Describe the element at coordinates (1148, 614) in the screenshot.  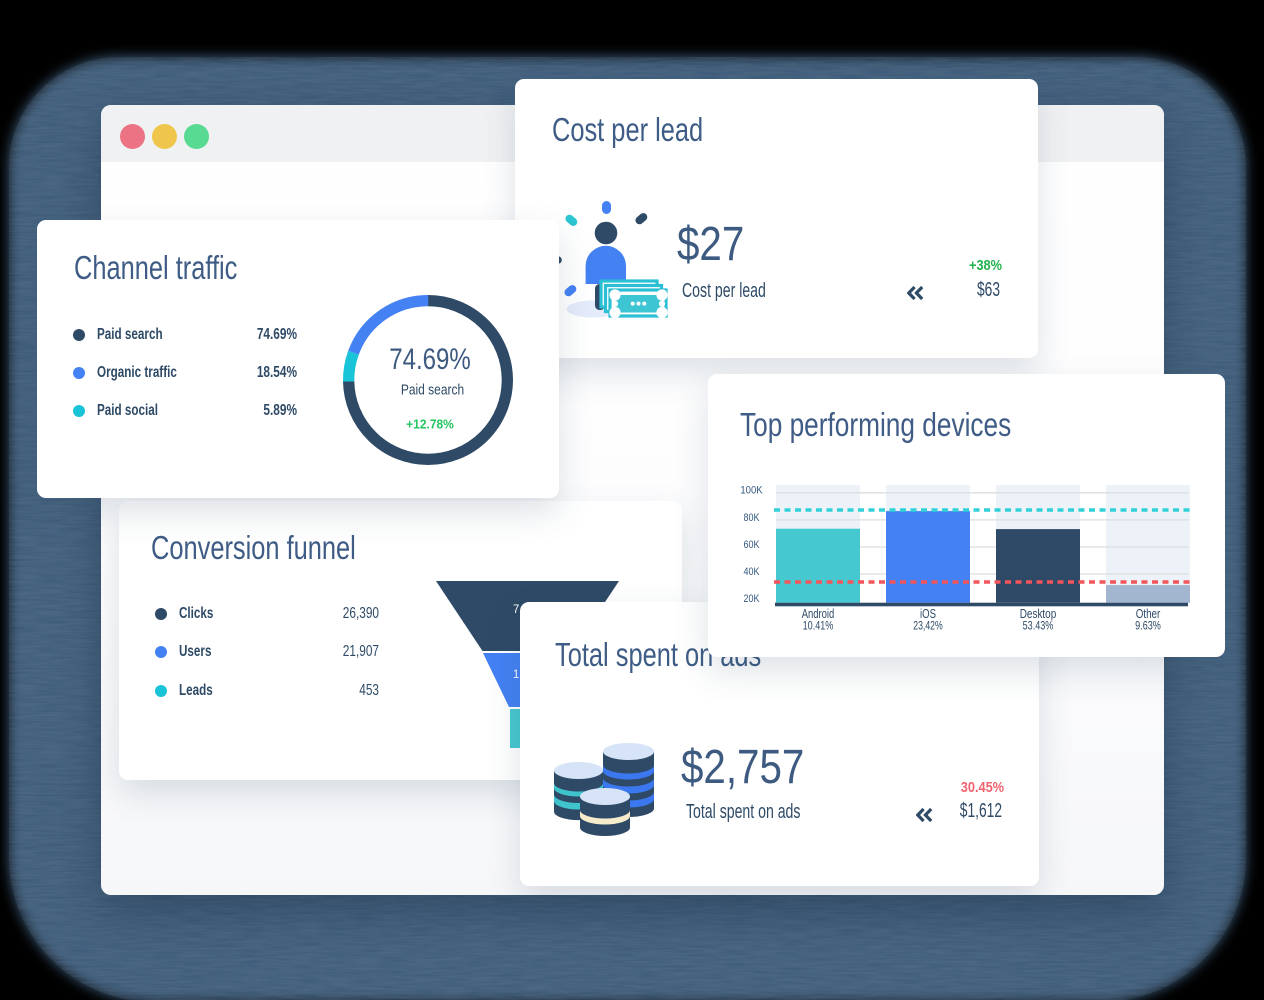
I see `svg-text: Other` at that location.